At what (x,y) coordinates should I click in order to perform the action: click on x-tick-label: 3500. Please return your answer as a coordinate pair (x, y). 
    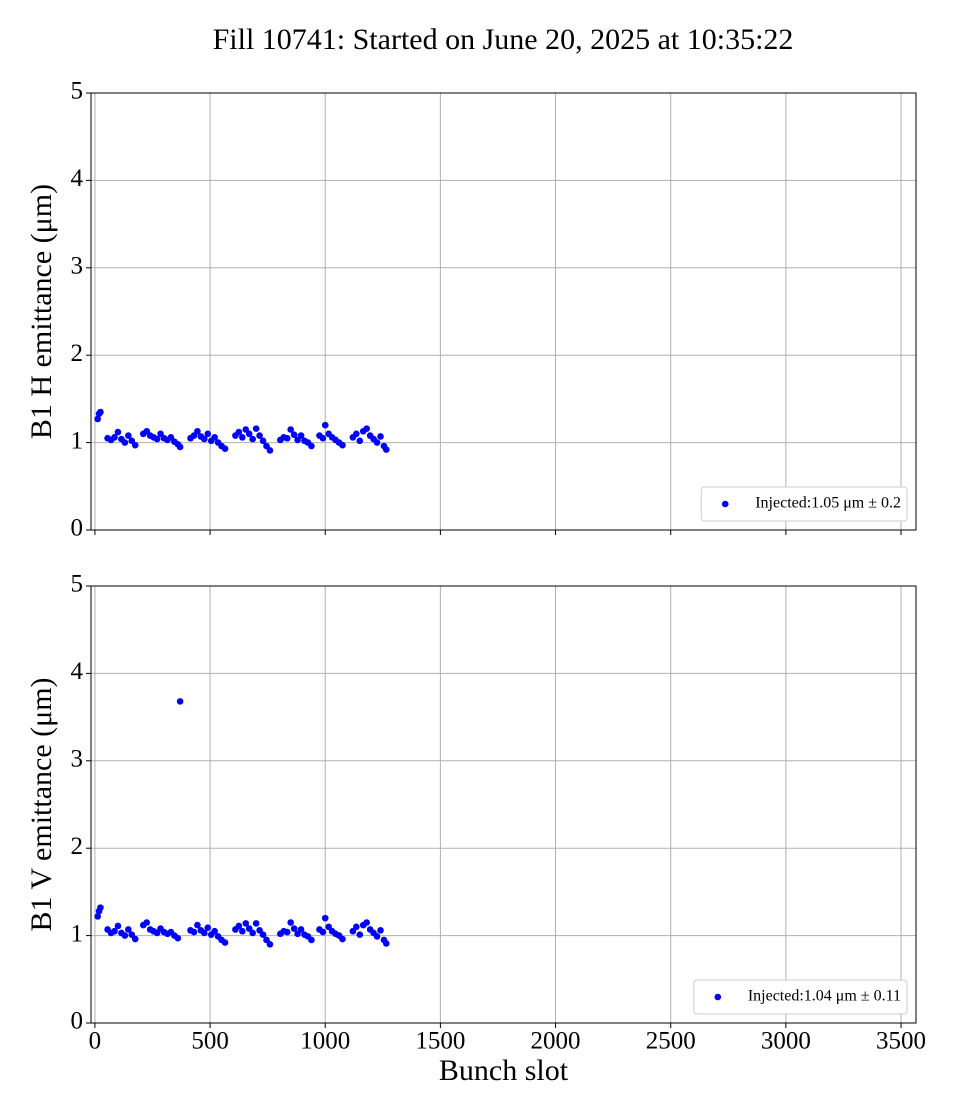
    Looking at the image, I should click on (901, 1041).